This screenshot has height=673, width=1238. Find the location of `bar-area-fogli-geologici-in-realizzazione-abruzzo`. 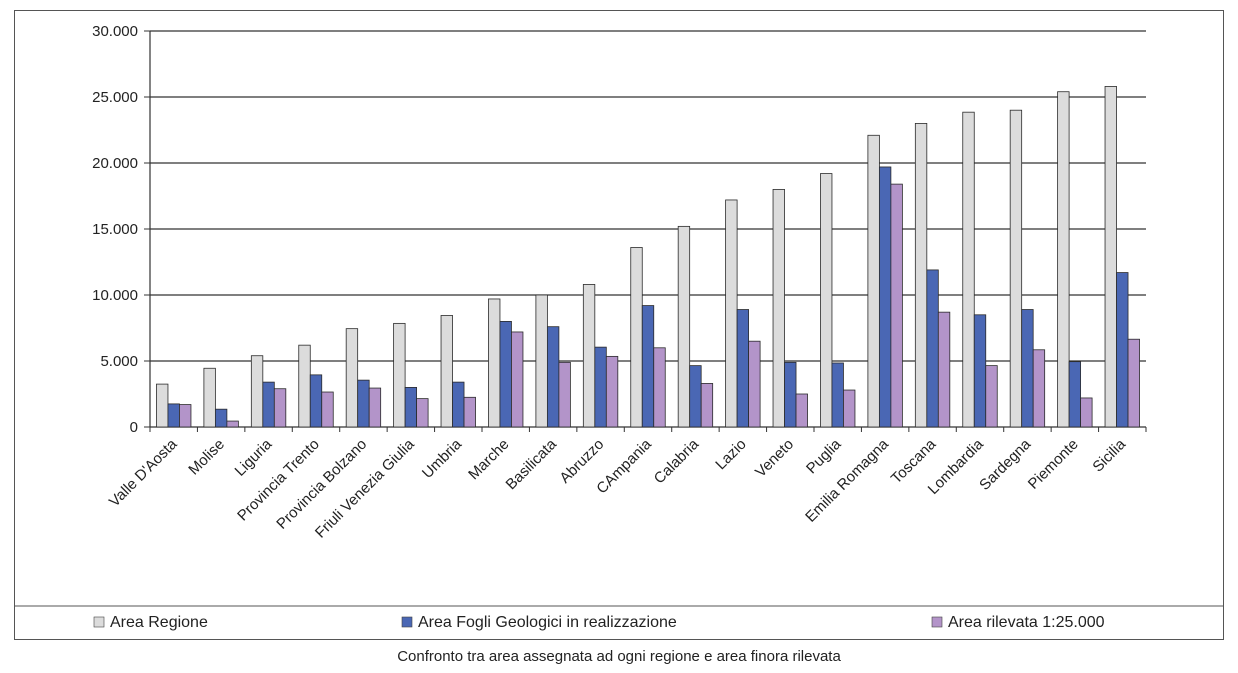

bar-area-fogli-geologici-in-realizzazione-abruzzo is located at coordinates (600, 387).